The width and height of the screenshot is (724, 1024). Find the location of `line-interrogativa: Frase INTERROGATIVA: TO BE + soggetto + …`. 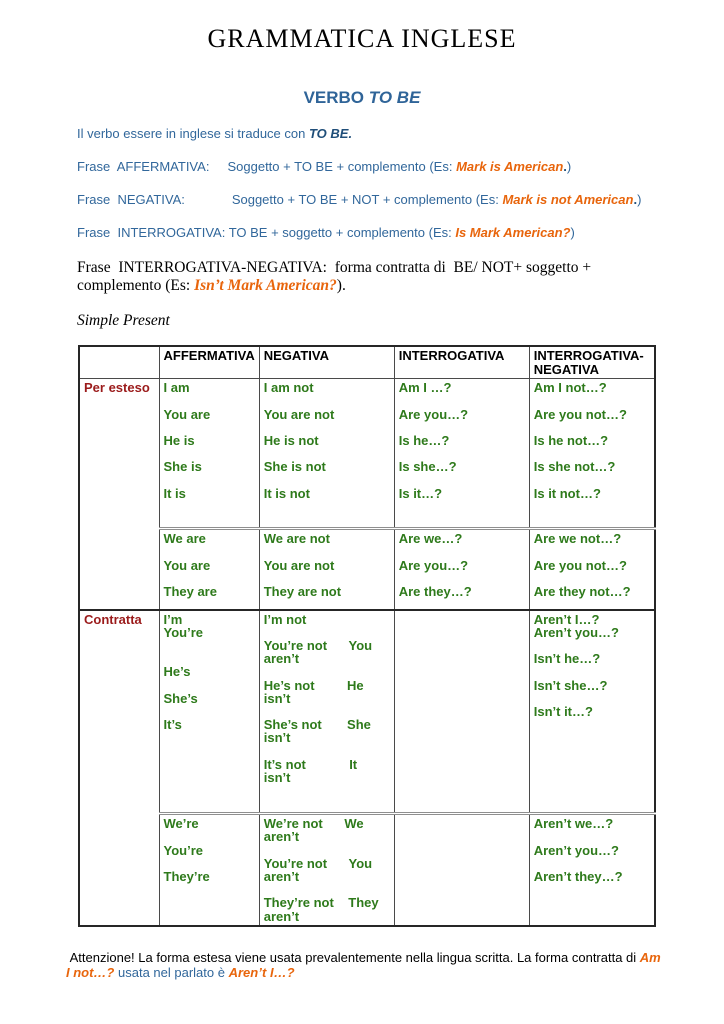

line-interrogativa: Frase INTERROGATIVA: TO BE + soggetto + … is located at coordinates (326, 232).